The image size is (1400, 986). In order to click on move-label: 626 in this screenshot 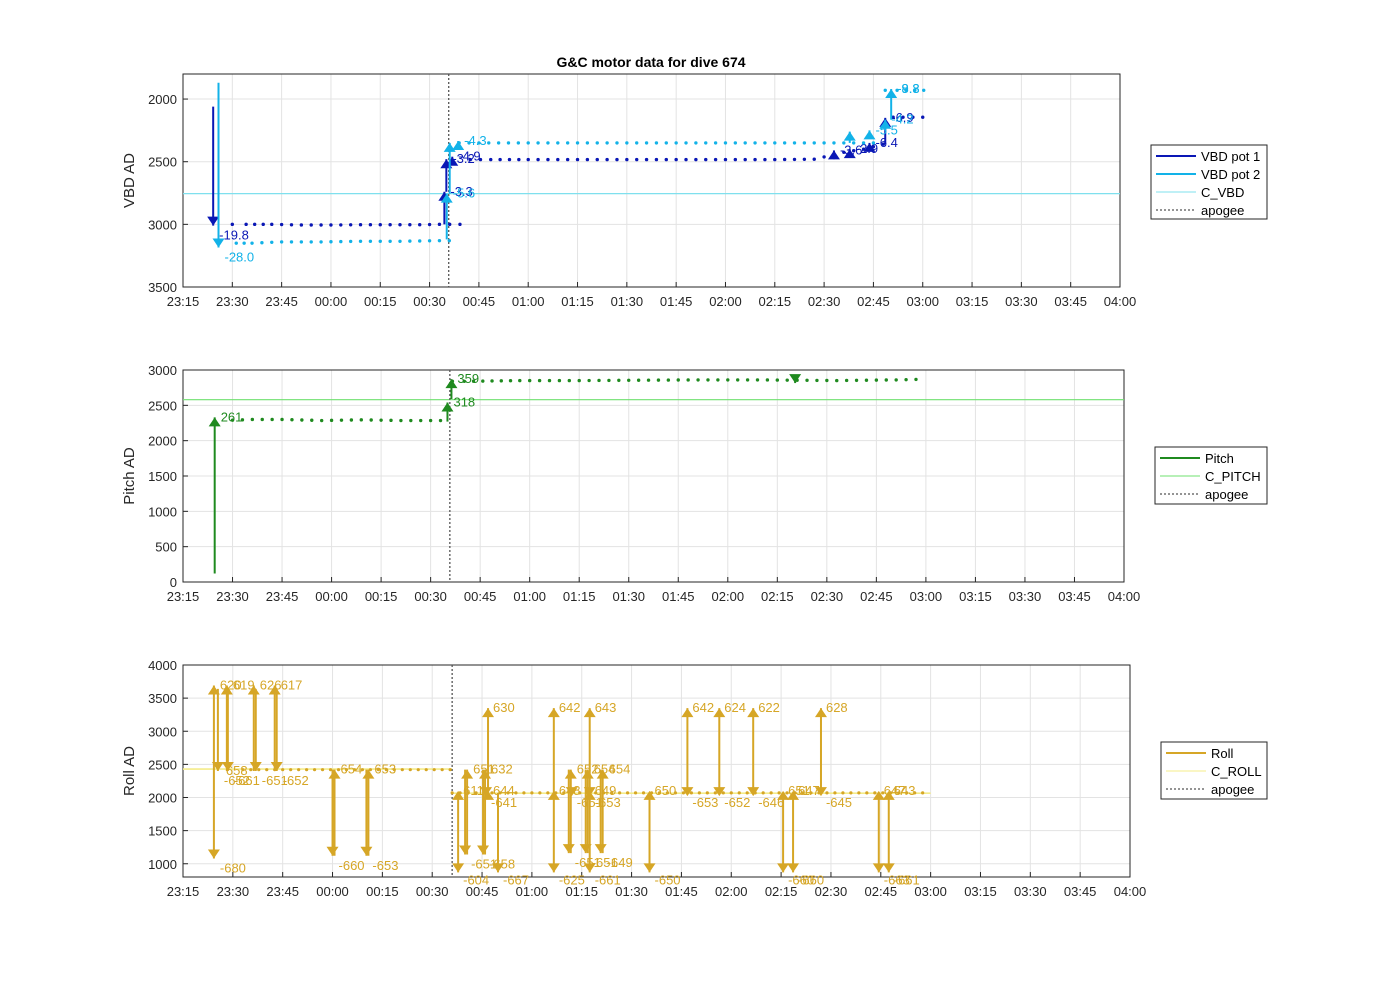, I will do `click(271, 685)`.